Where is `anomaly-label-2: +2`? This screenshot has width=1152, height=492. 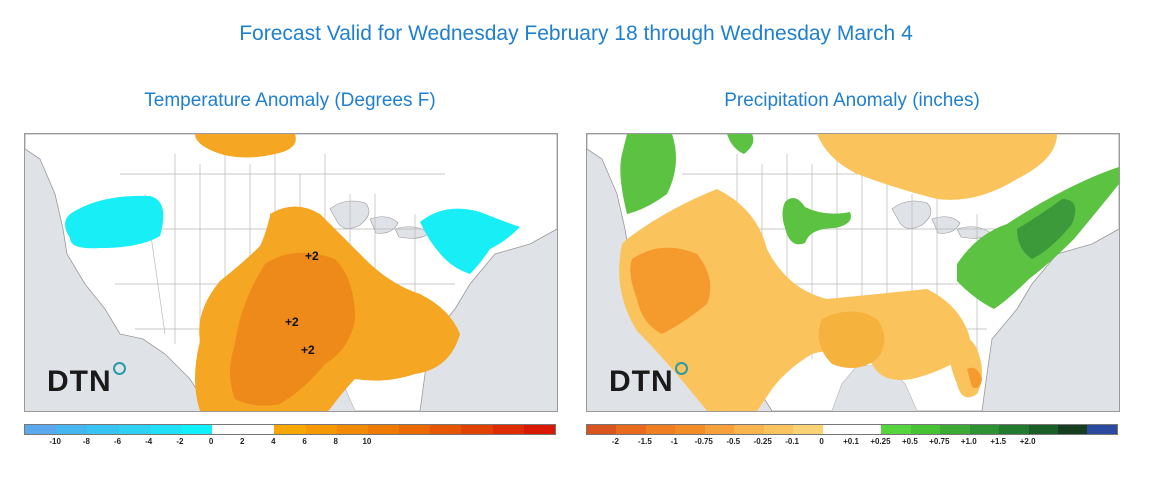
anomaly-label-2: +2 is located at coordinates (292, 322).